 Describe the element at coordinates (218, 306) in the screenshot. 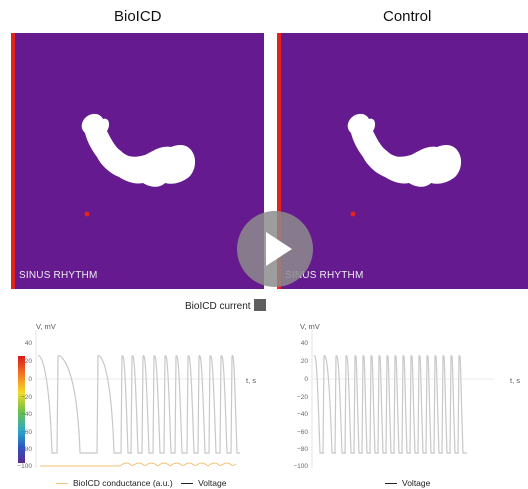

I see `bioicd-current-label: BioICD current` at that location.